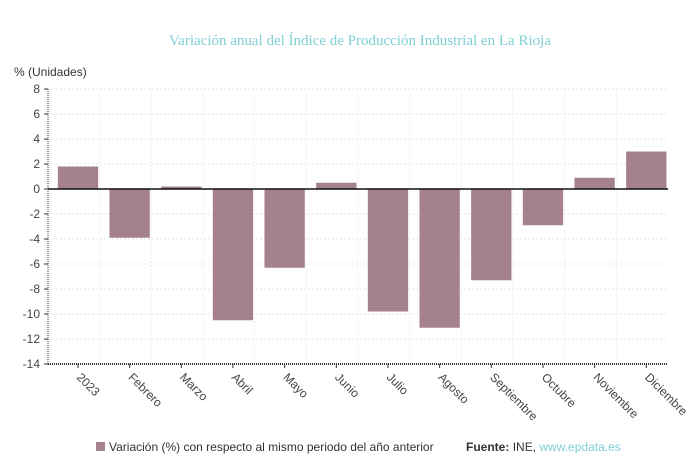  I want to click on bar-noviembre, so click(594, 183).